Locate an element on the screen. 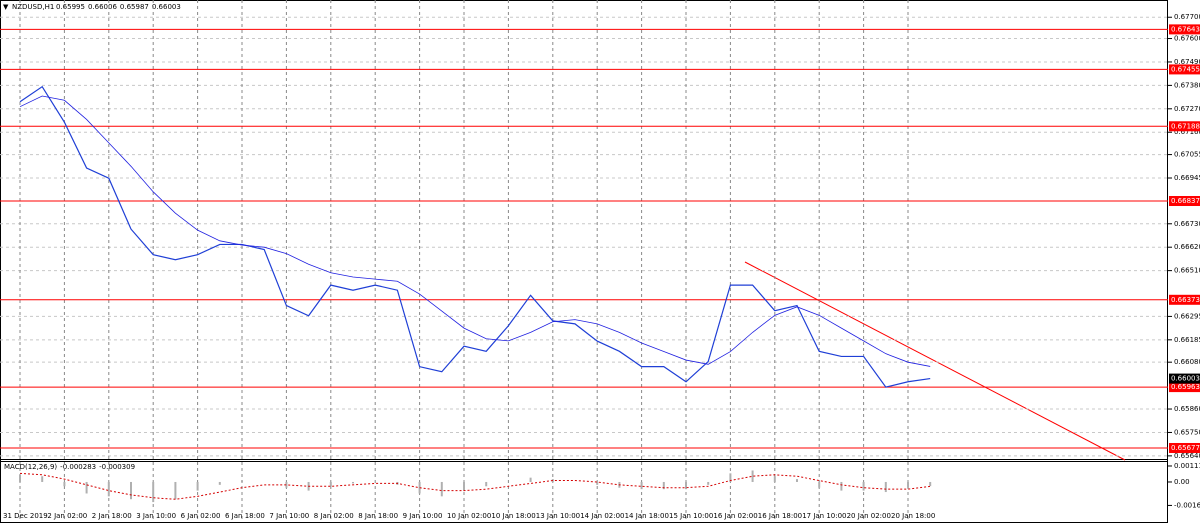 This screenshot has width=1200, height=529. x-tick-label: 13 Jan 10:00 is located at coordinates (558, 516).